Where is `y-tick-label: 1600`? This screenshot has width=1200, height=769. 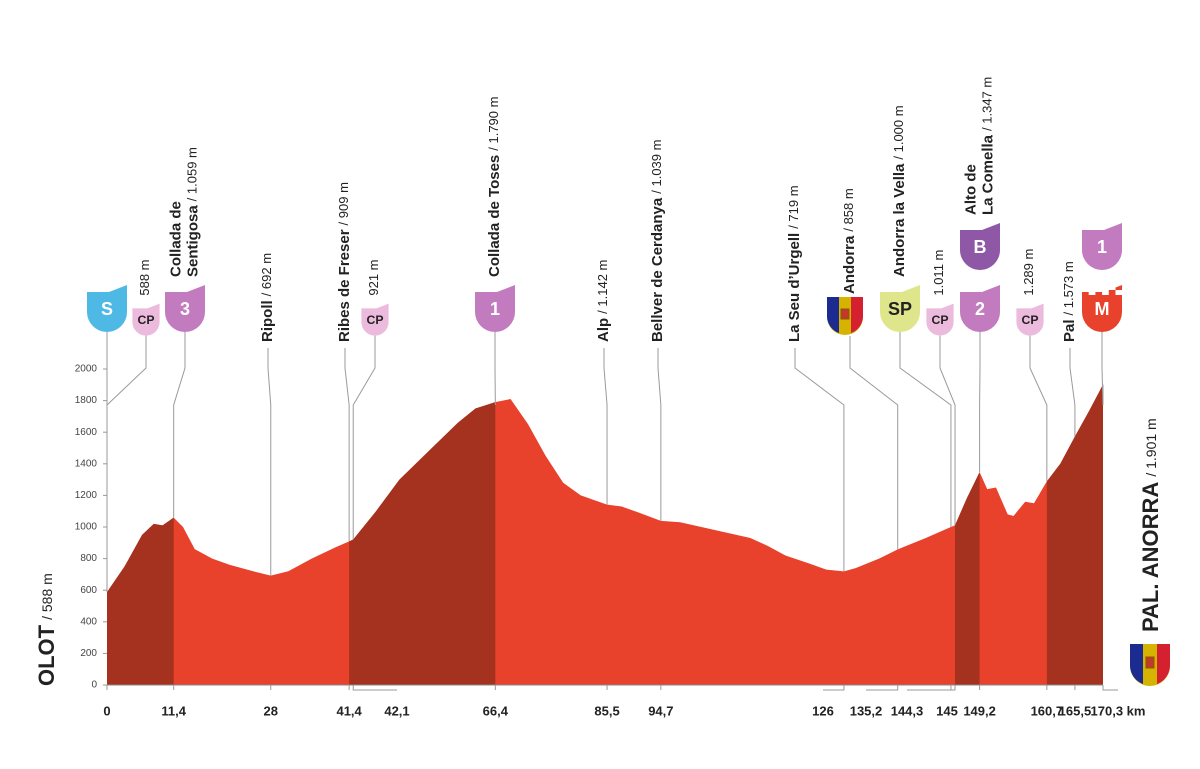 y-tick-label: 1600 is located at coordinates (86, 432).